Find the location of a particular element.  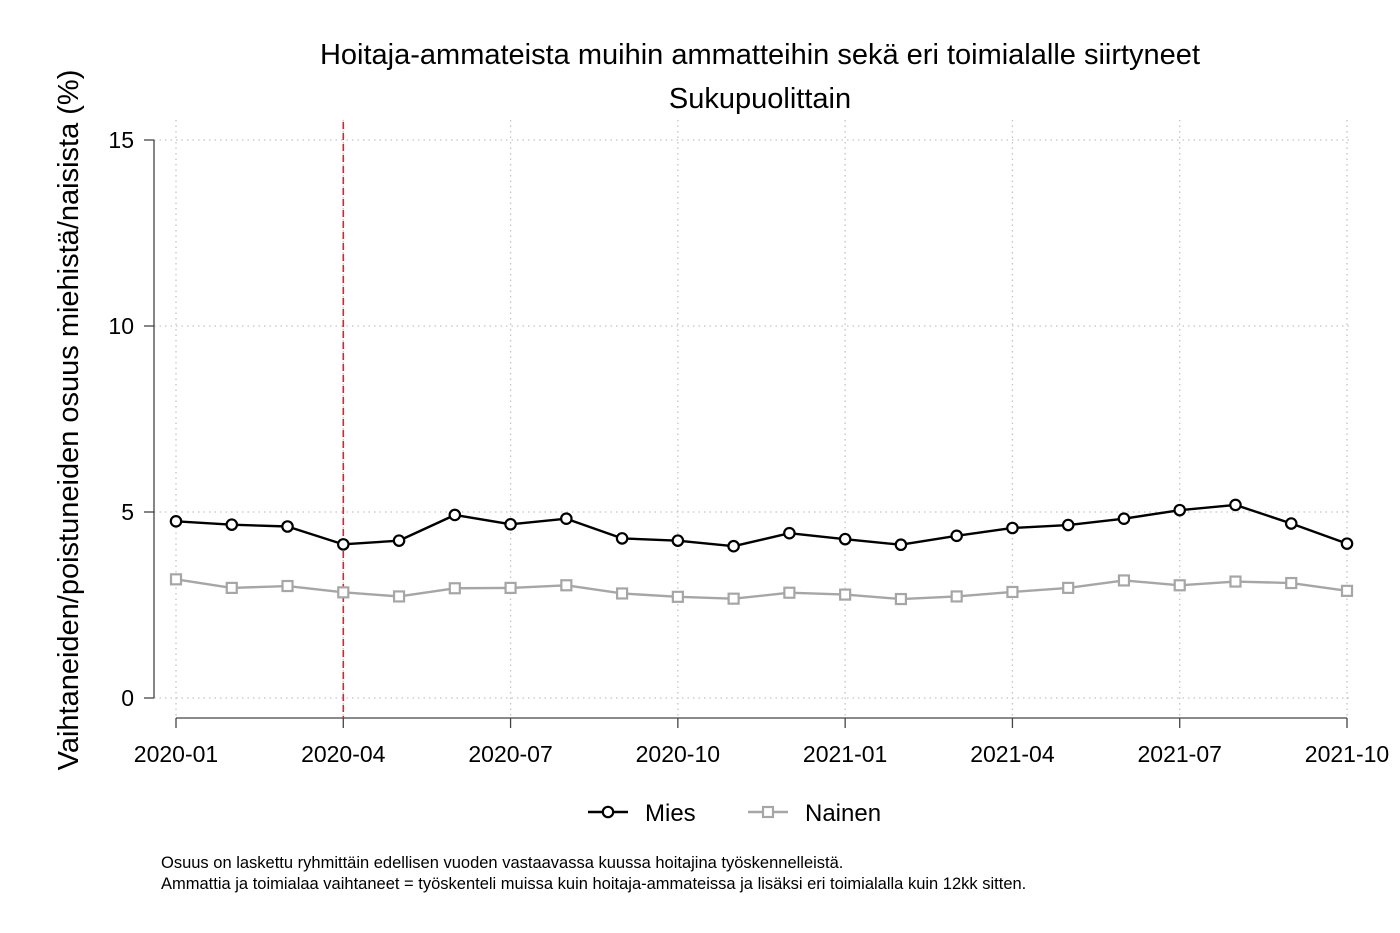

x-tick-label: 2021-01 is located at coordinates (845, 754).